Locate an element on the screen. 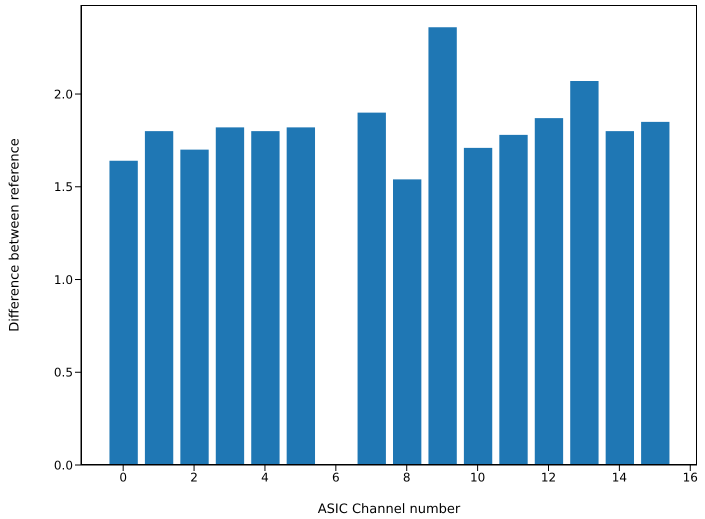  x-tick-label: 2 is located at coordinates (194, 477).